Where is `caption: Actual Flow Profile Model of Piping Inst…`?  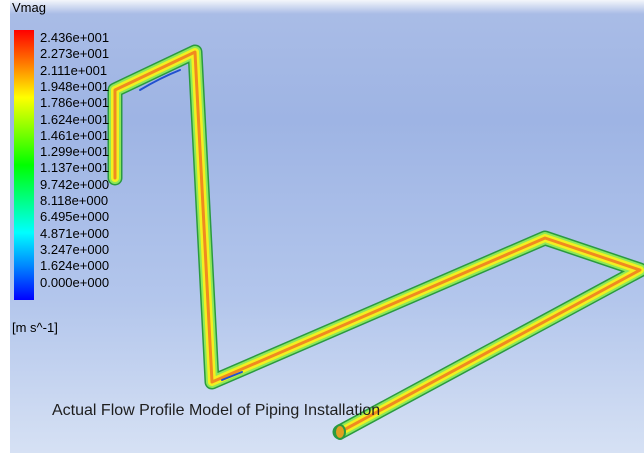
caption: Actual Flow Profile Model of Piping Inst… is located at coordinates (216, 410).